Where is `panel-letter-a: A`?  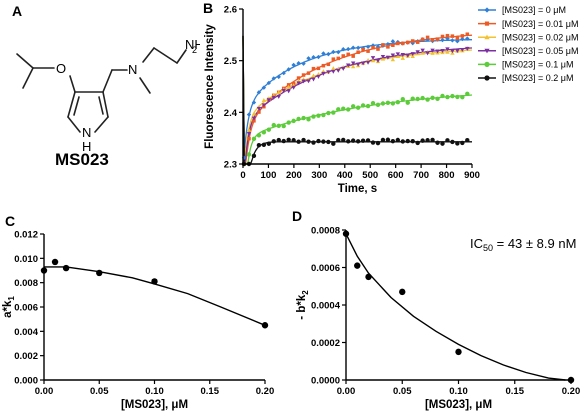
panel-letter-a: A is located at coordinates (17, 11).